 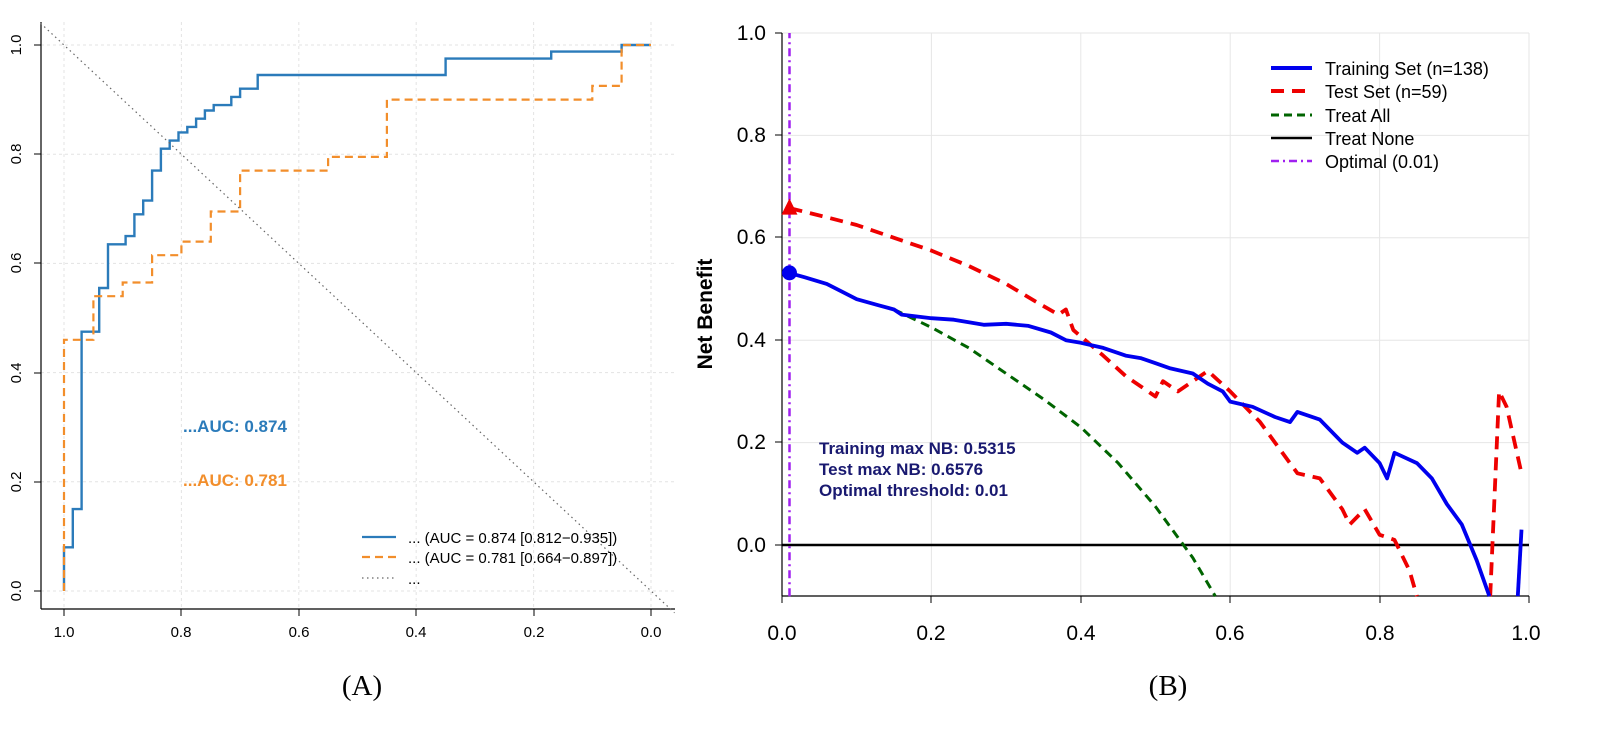 What do you see at coordinates (901, 469) in the screenshot?
I see `panel-b-annotation-test-max: Test max NB: 0.6576` at bounding box center [901, 469].